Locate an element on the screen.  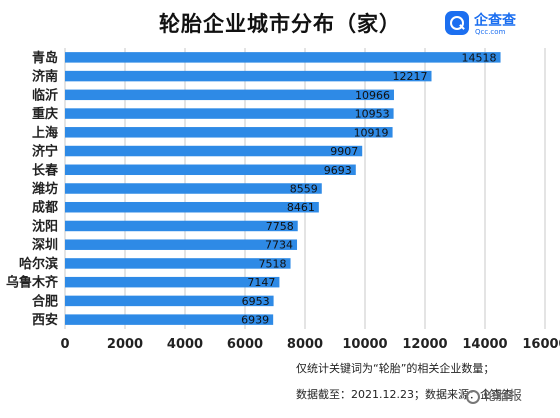
data-label: 12217 is located at coordinates (410, 76).